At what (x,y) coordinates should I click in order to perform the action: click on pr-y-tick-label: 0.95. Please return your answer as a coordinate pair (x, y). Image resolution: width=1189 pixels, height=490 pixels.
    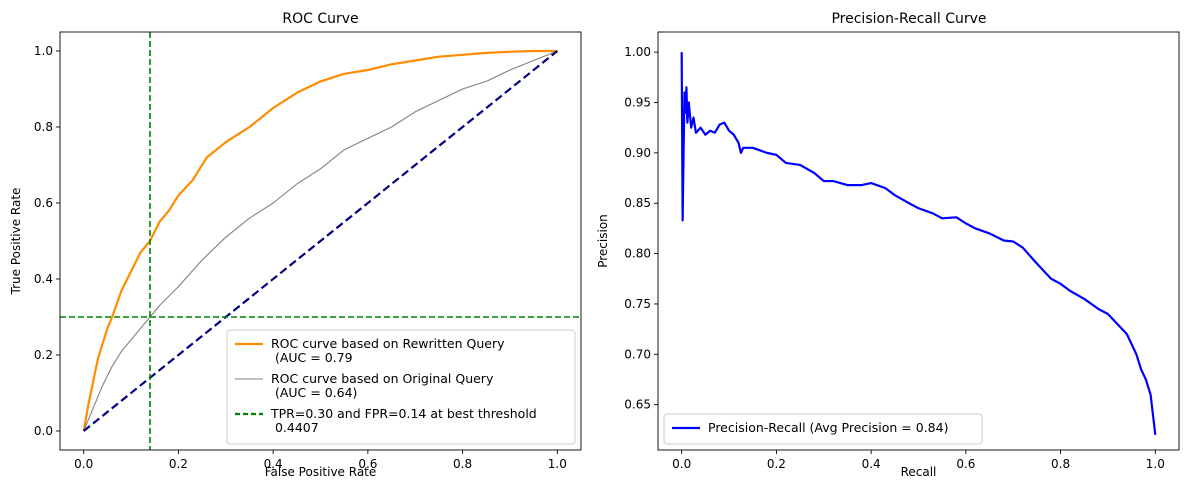
    Looking at the image, I should click on (637, 103).